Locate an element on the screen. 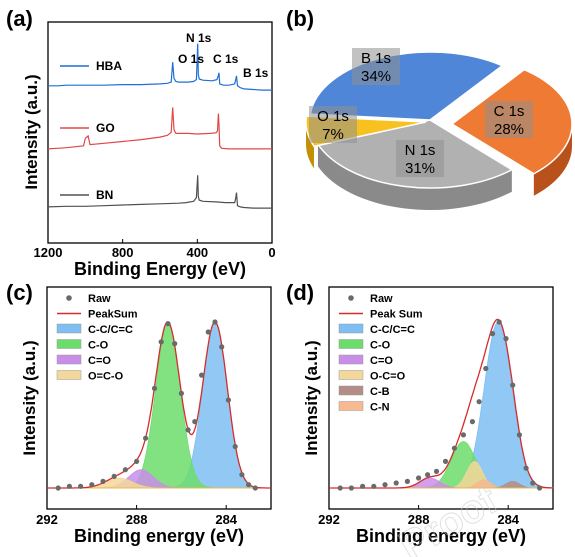  legend-marker-raw is located at coordinates (69, 298).